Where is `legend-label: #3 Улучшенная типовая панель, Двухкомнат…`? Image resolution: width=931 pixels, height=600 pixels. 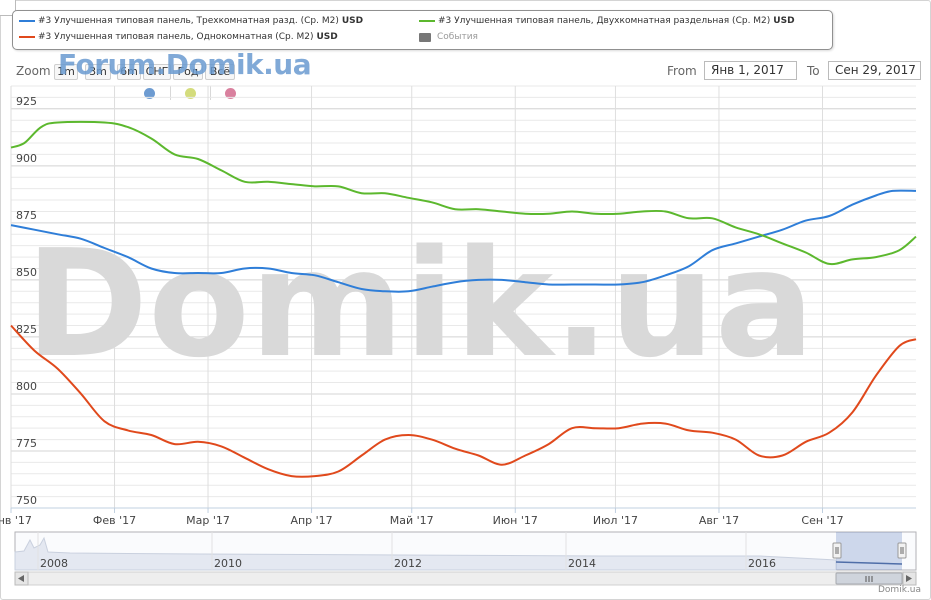 legend-label: #3 Улучшенная типовая панель, Двухкомнат… is located at coordinates (604, 21).